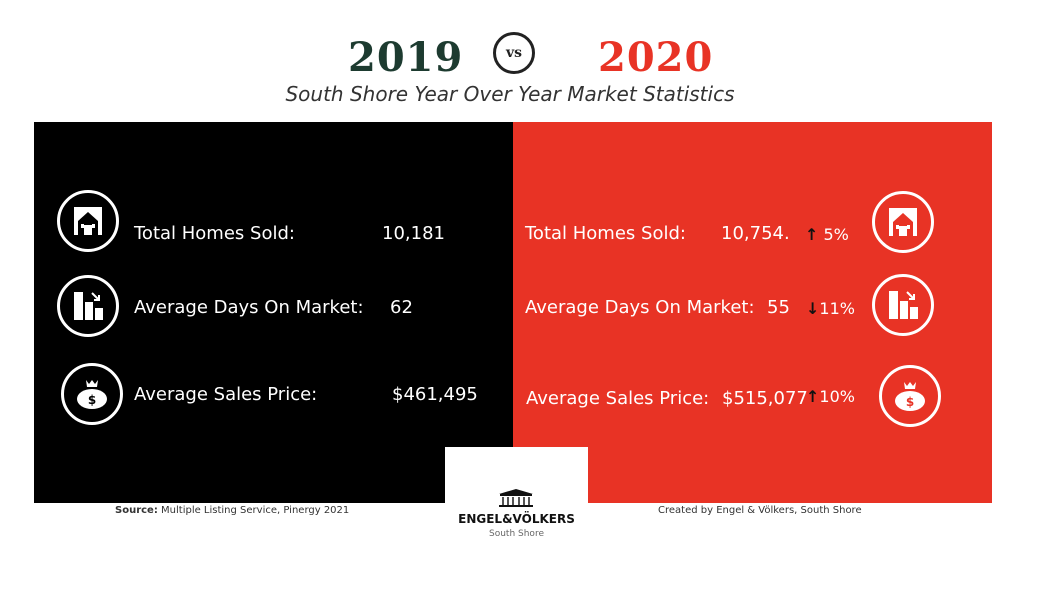  Describe the element at coordinates (516, 534) in the screenshot. I see `logo-subtext: South Shore` at that location.